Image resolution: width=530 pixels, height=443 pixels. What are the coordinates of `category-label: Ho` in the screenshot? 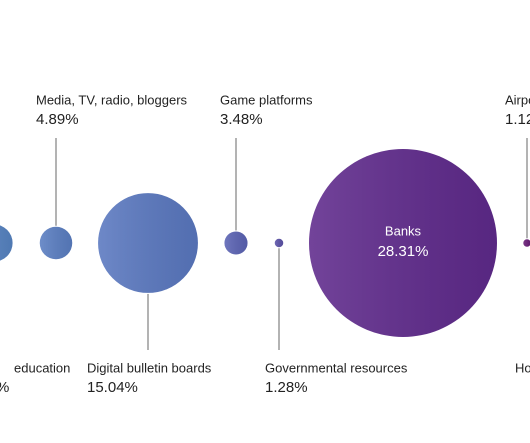 It's located at (522, 367).